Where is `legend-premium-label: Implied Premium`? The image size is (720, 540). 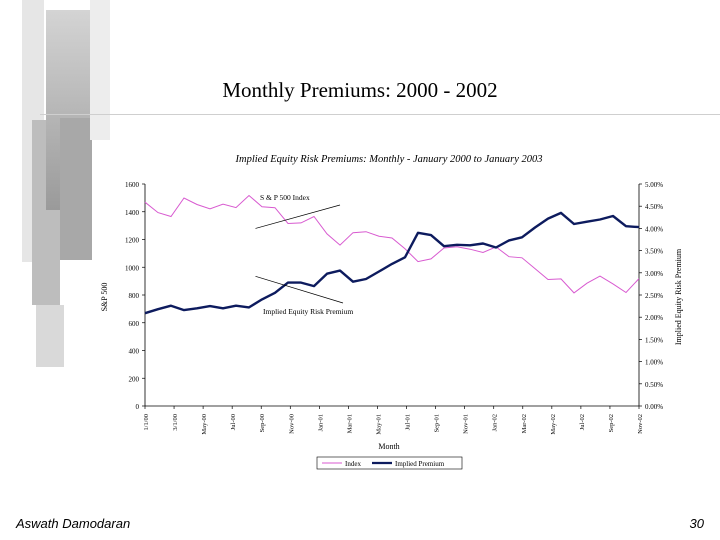
legend-premium-label: Implied Premium is located at coordinates (420, 464).